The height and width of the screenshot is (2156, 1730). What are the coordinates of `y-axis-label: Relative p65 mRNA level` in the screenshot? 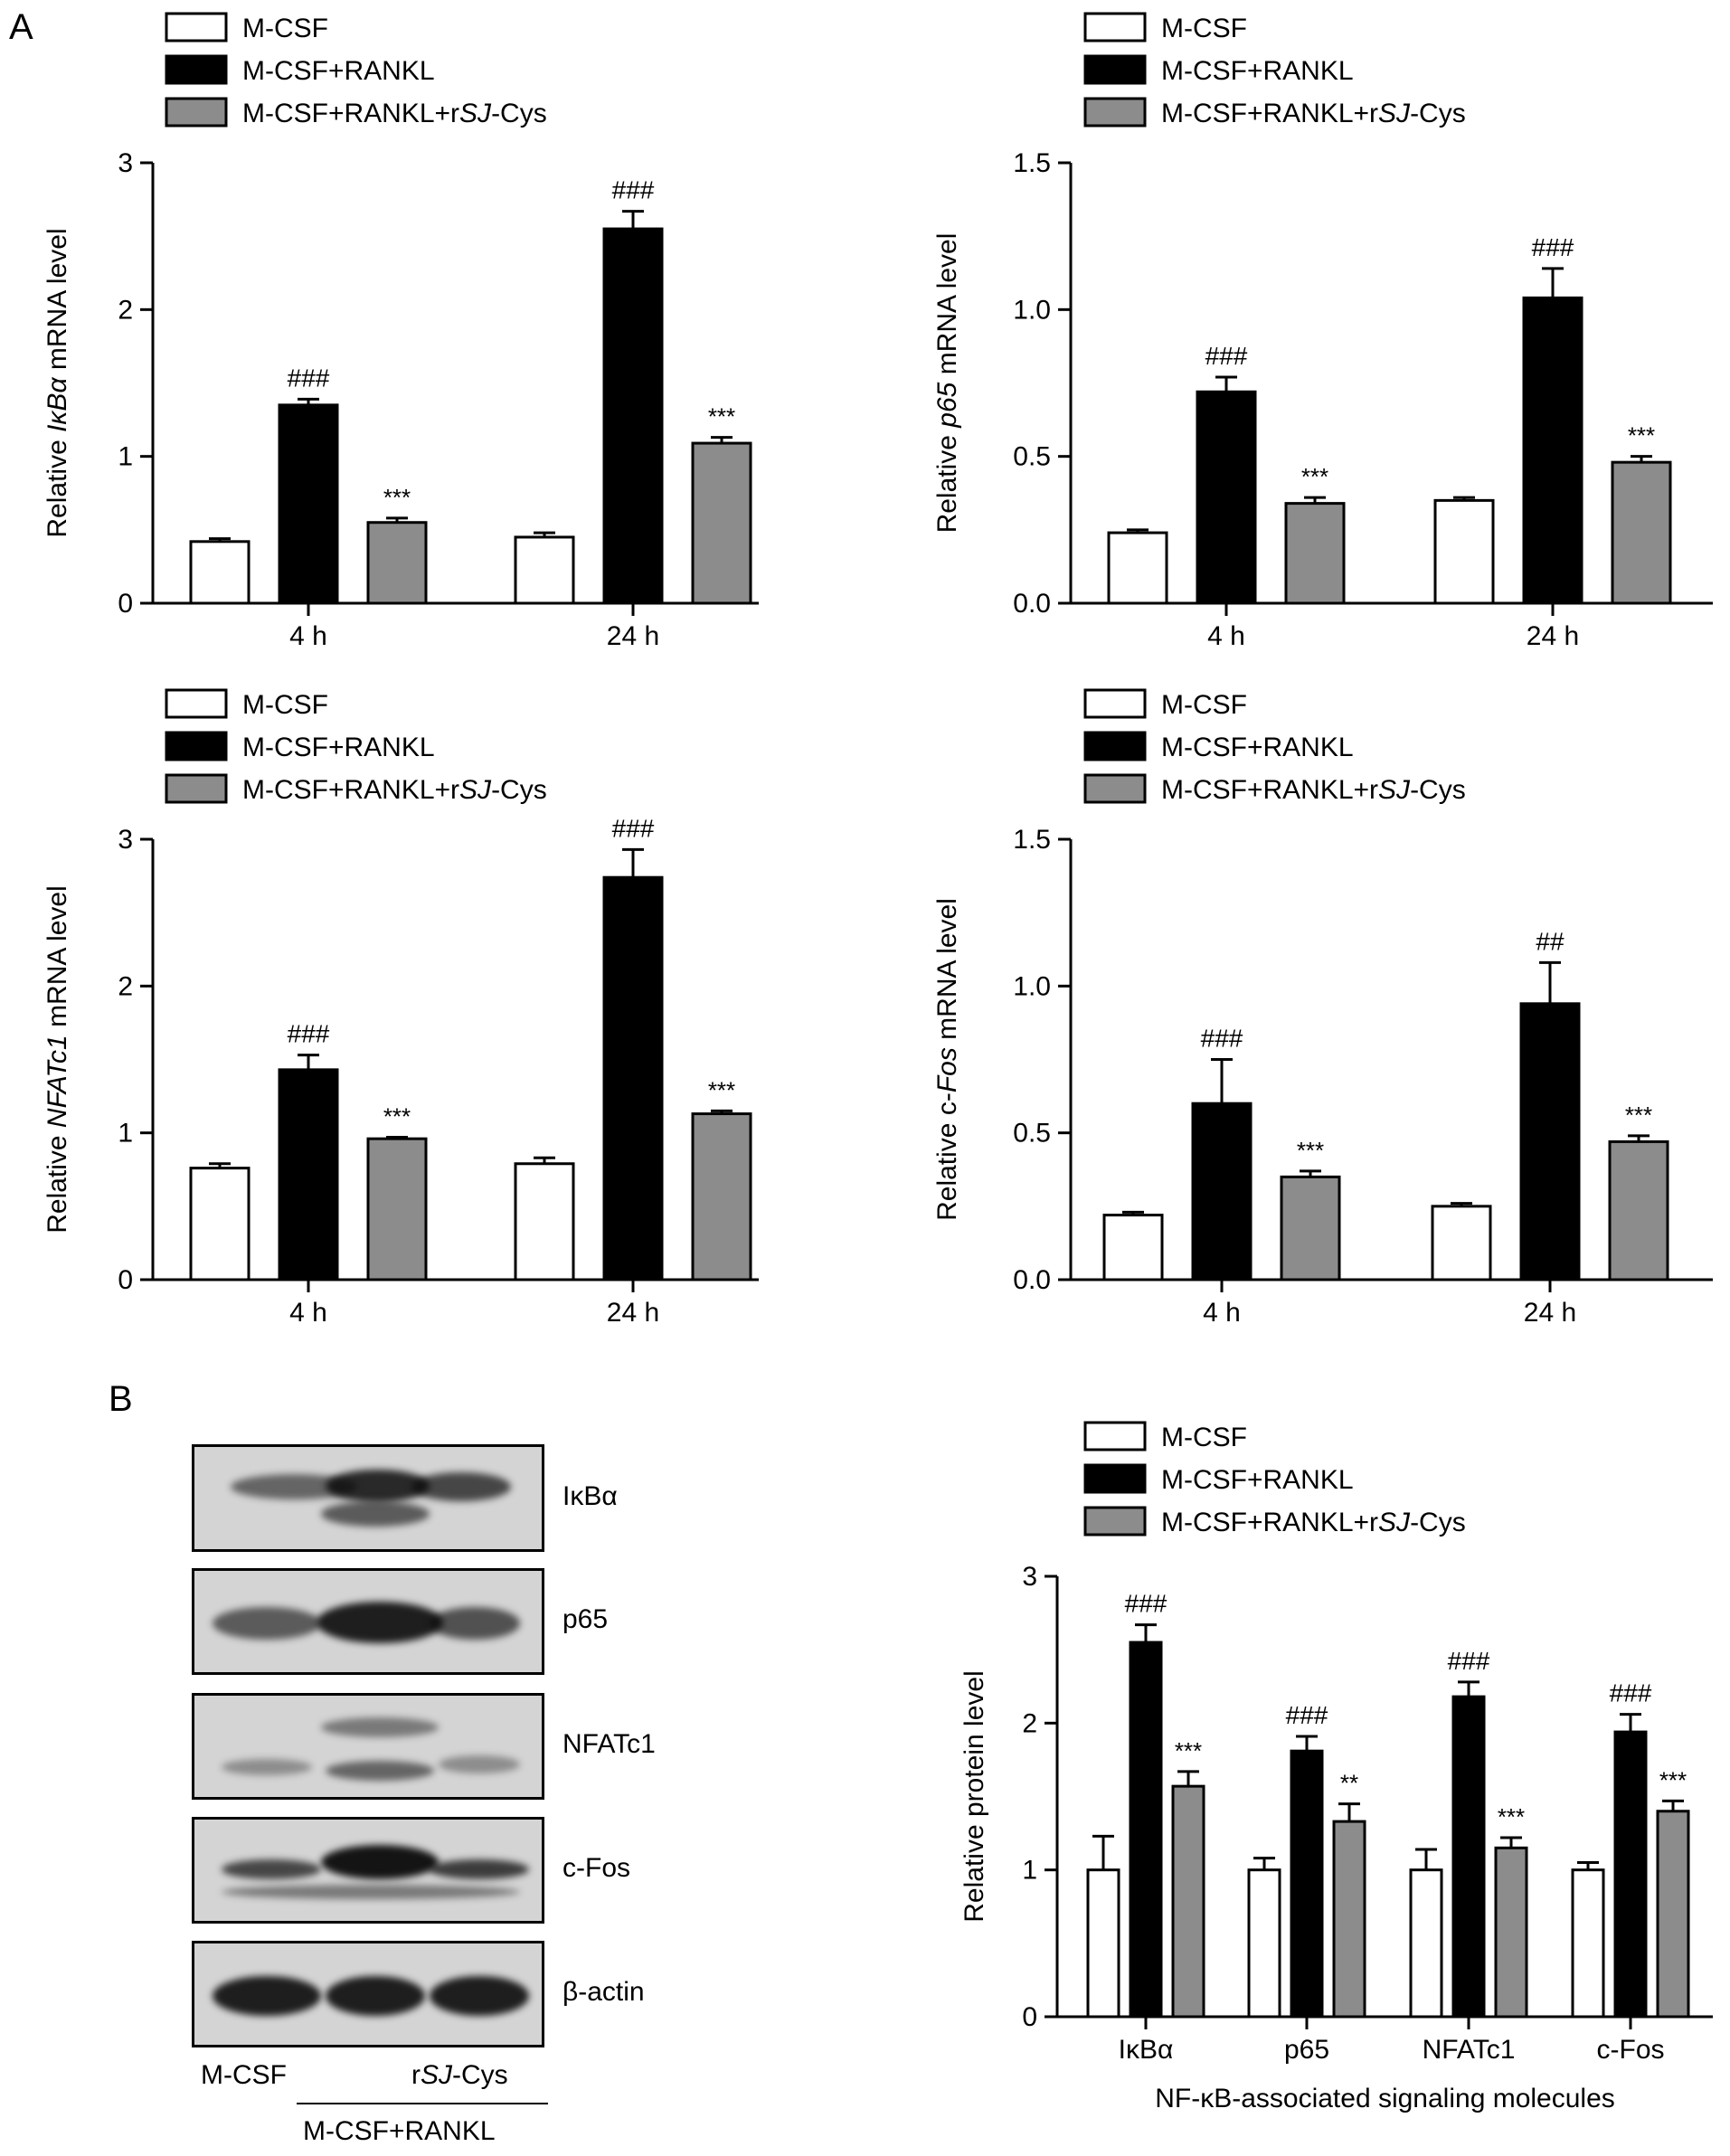 It's located at (947, 383).